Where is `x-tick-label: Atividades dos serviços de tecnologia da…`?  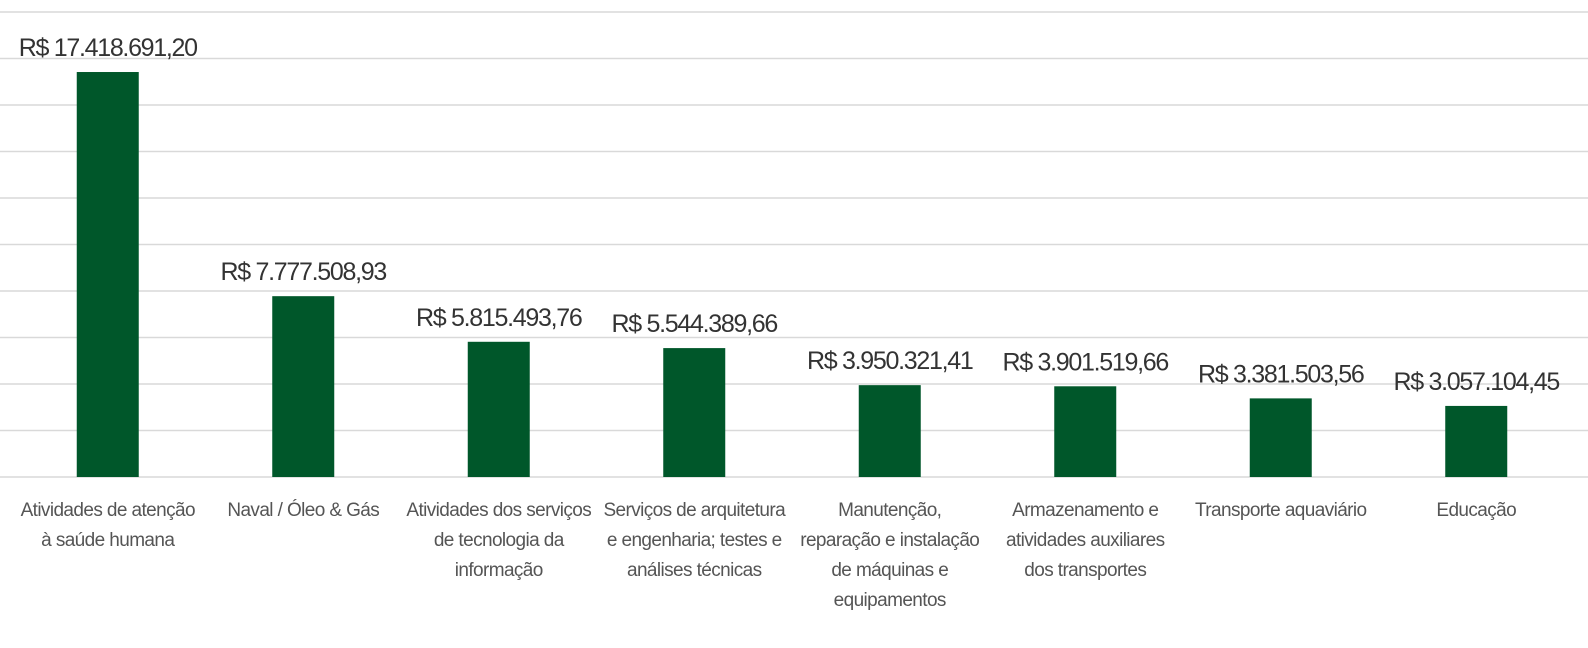 x-tick-label: Atividades dos serviços de tecnologia da… is located at coordinates (499, 540).